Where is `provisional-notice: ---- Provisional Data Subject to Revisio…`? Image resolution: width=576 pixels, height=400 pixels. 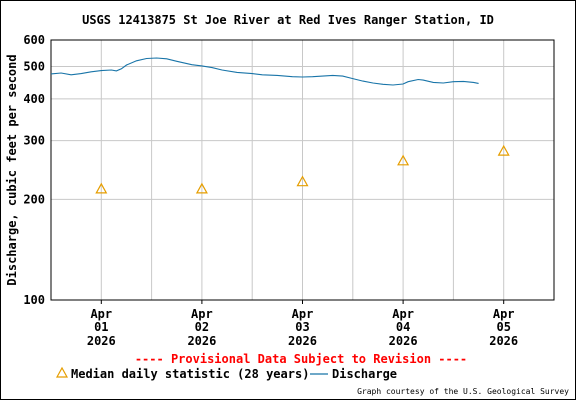
provisional-notice: ---- Provisional Data Subject to Revisio… is located at coordinates (301, 359).